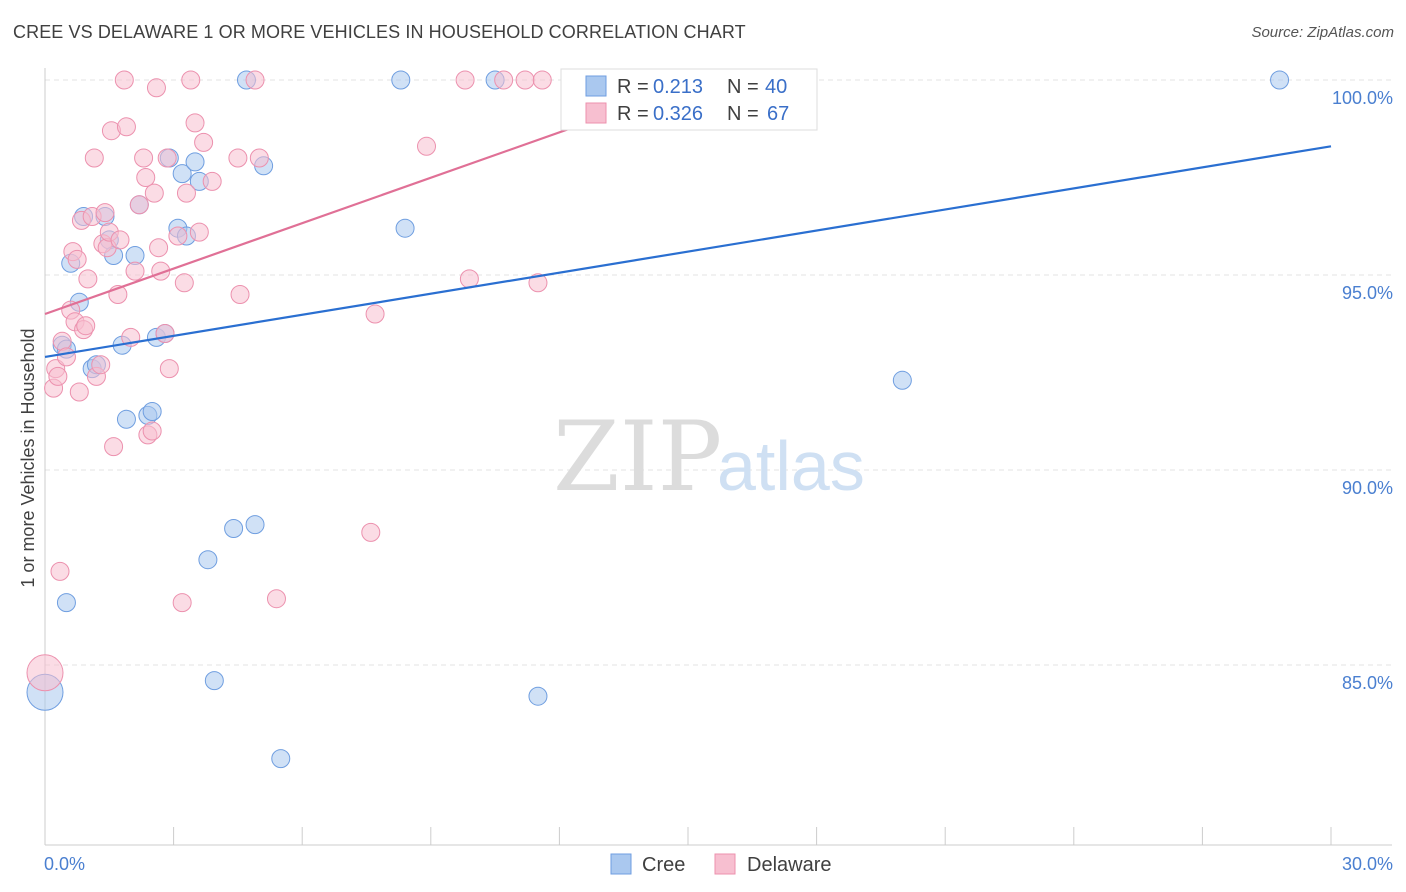 This screenshot has height=892, width=1406. I want to click on legend-r-label-delaware: R =, so click(633, 114).